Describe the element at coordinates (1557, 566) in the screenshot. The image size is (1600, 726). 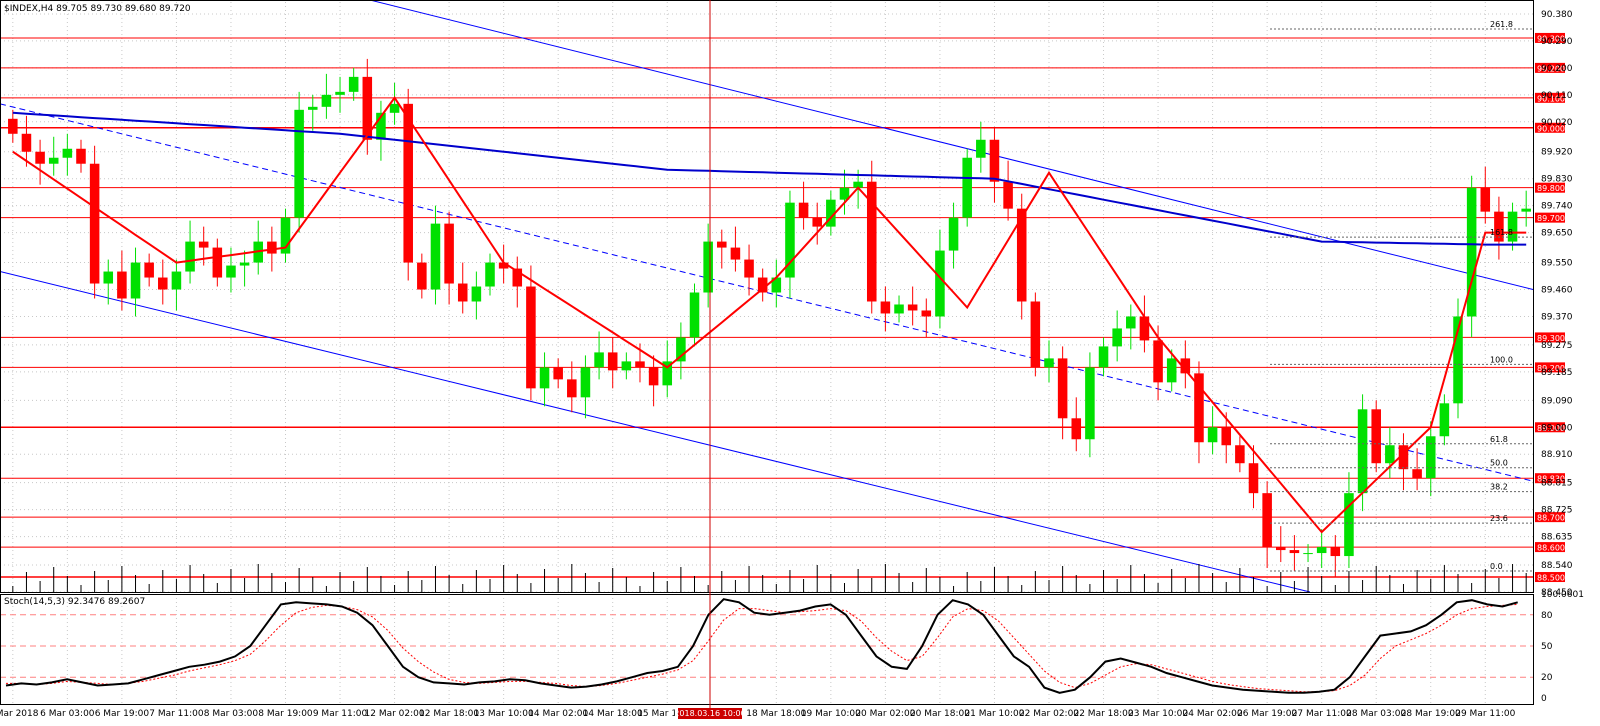
I see `y-tick-label: 88.540` at that location.